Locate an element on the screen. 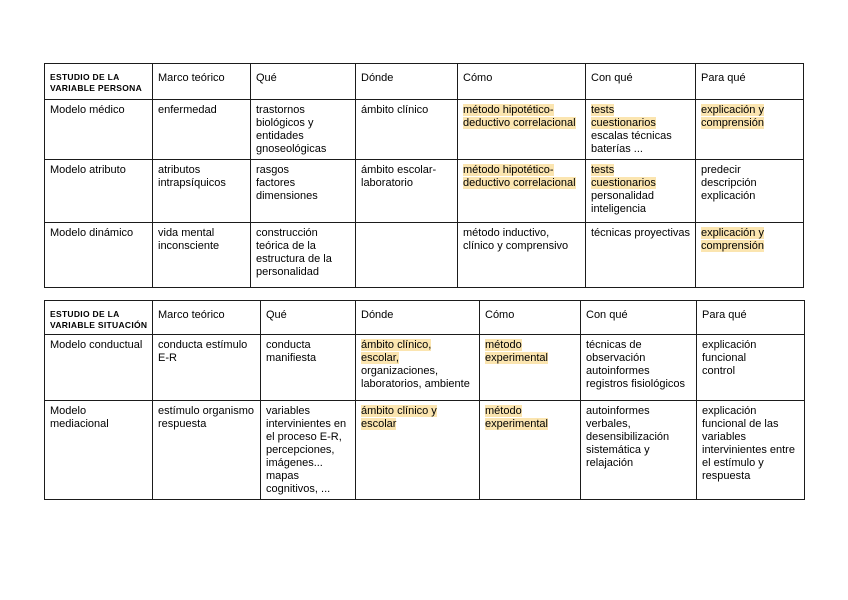  table-cell: explicación y comprensión is located at coordinates (749, 255).